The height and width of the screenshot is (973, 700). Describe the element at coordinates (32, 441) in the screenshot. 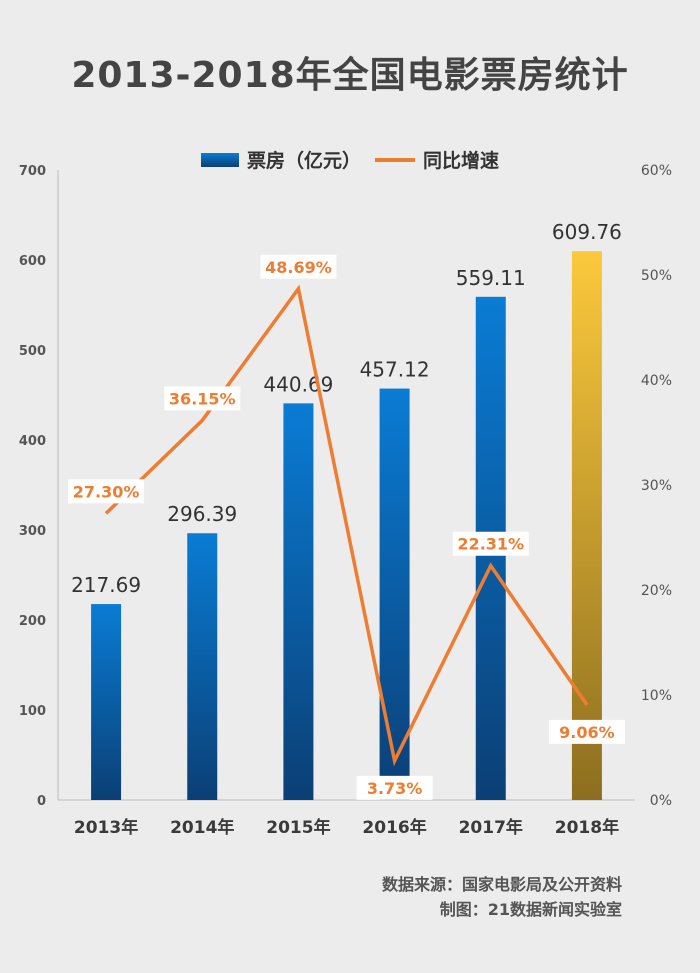

I see `y-left-tick-label: 400` at that location.